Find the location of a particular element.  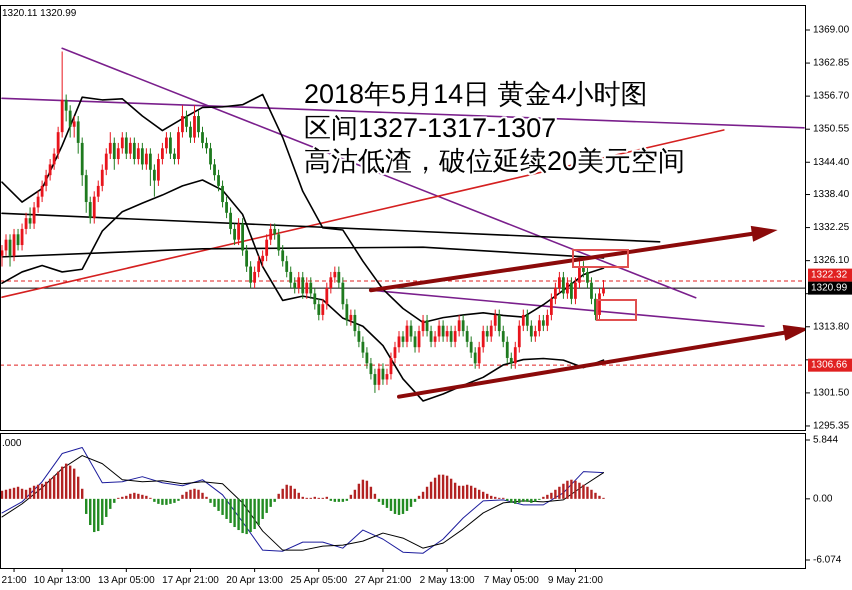

x-tick-label: 25 Apr 05:00 is located at coordinates (319, 580).